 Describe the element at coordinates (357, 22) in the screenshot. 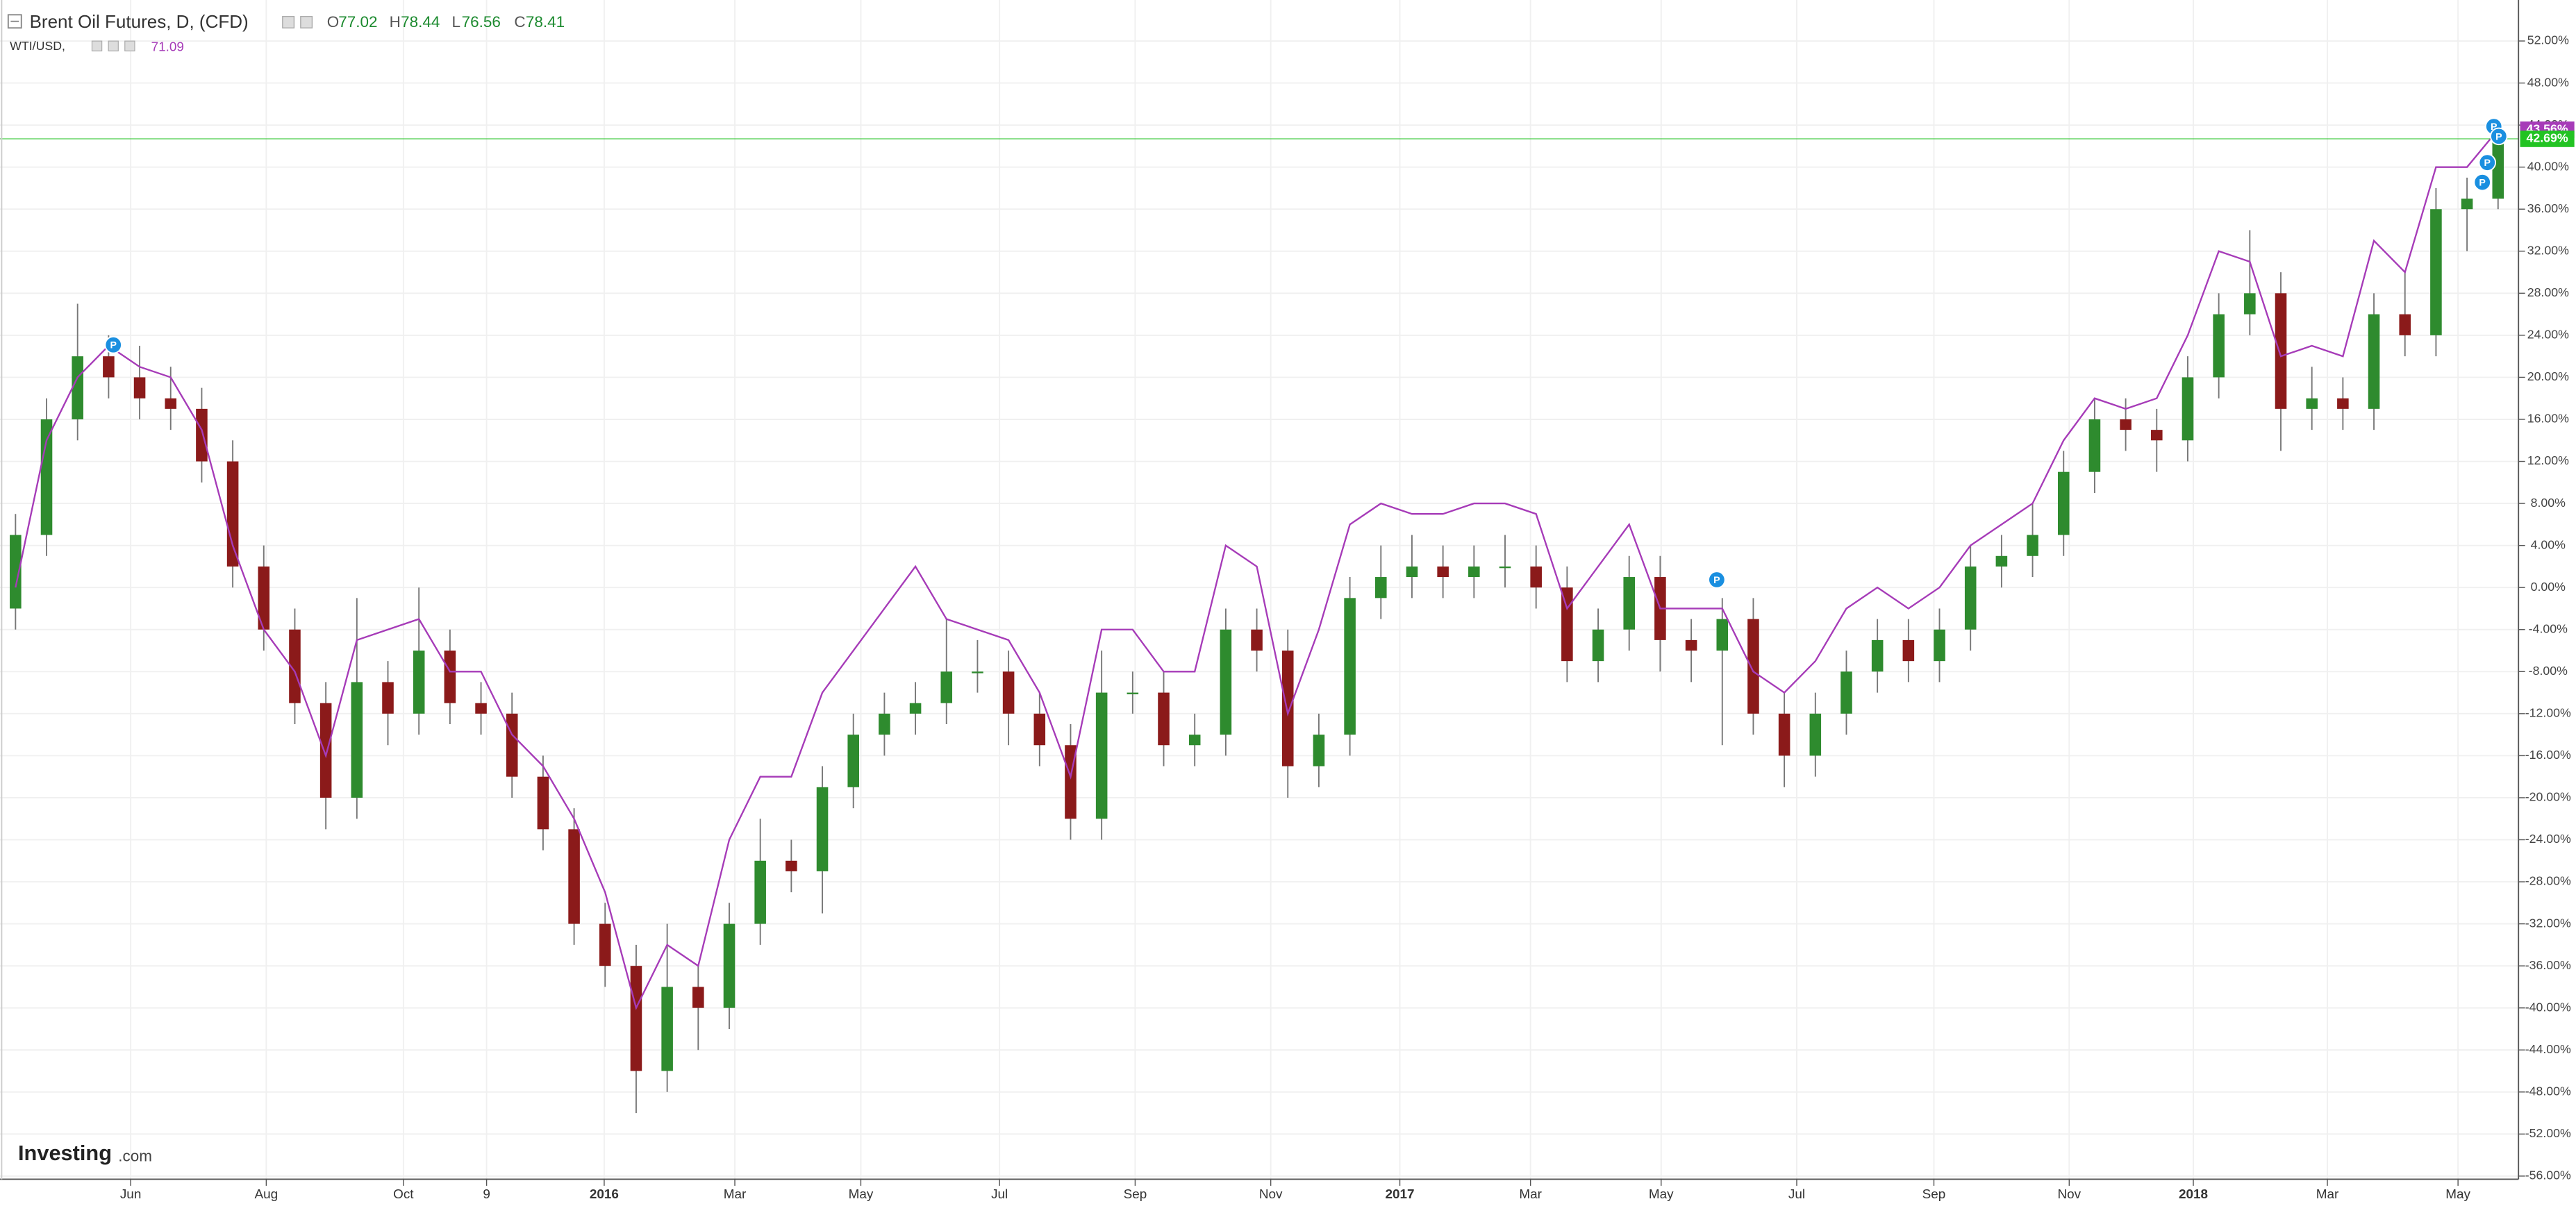

I see `open-value: 77.02` at that location.